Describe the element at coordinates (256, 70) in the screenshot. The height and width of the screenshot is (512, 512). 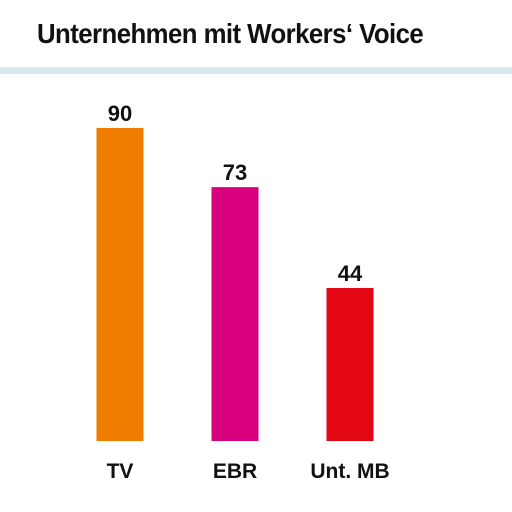
I see `title-divider` at that location.